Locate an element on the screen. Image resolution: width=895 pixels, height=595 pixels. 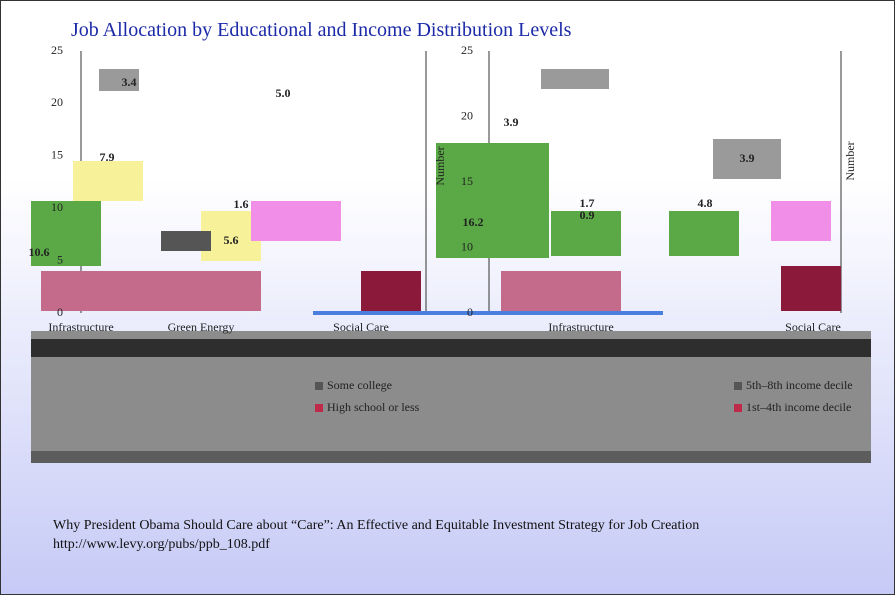
legend-label: High school or less is located at coordinates (373, 407).